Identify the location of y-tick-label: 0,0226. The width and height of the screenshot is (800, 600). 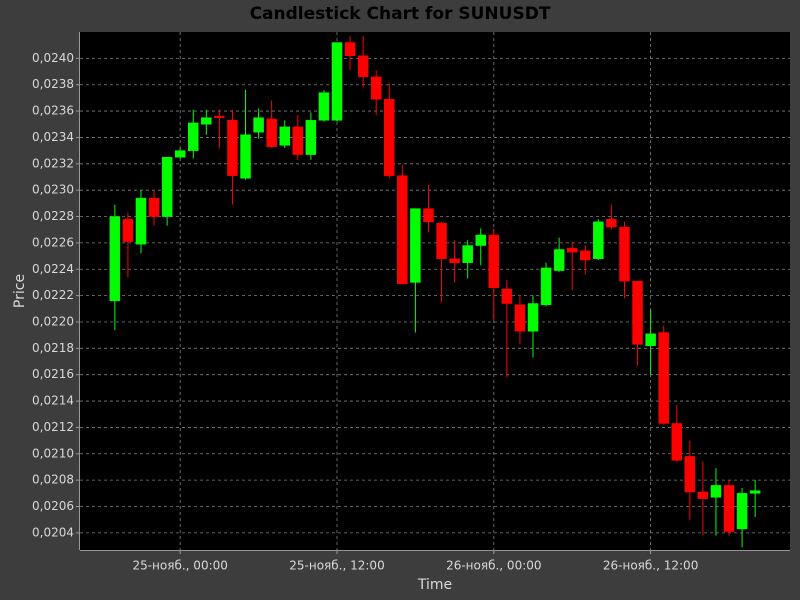
(53, 242).